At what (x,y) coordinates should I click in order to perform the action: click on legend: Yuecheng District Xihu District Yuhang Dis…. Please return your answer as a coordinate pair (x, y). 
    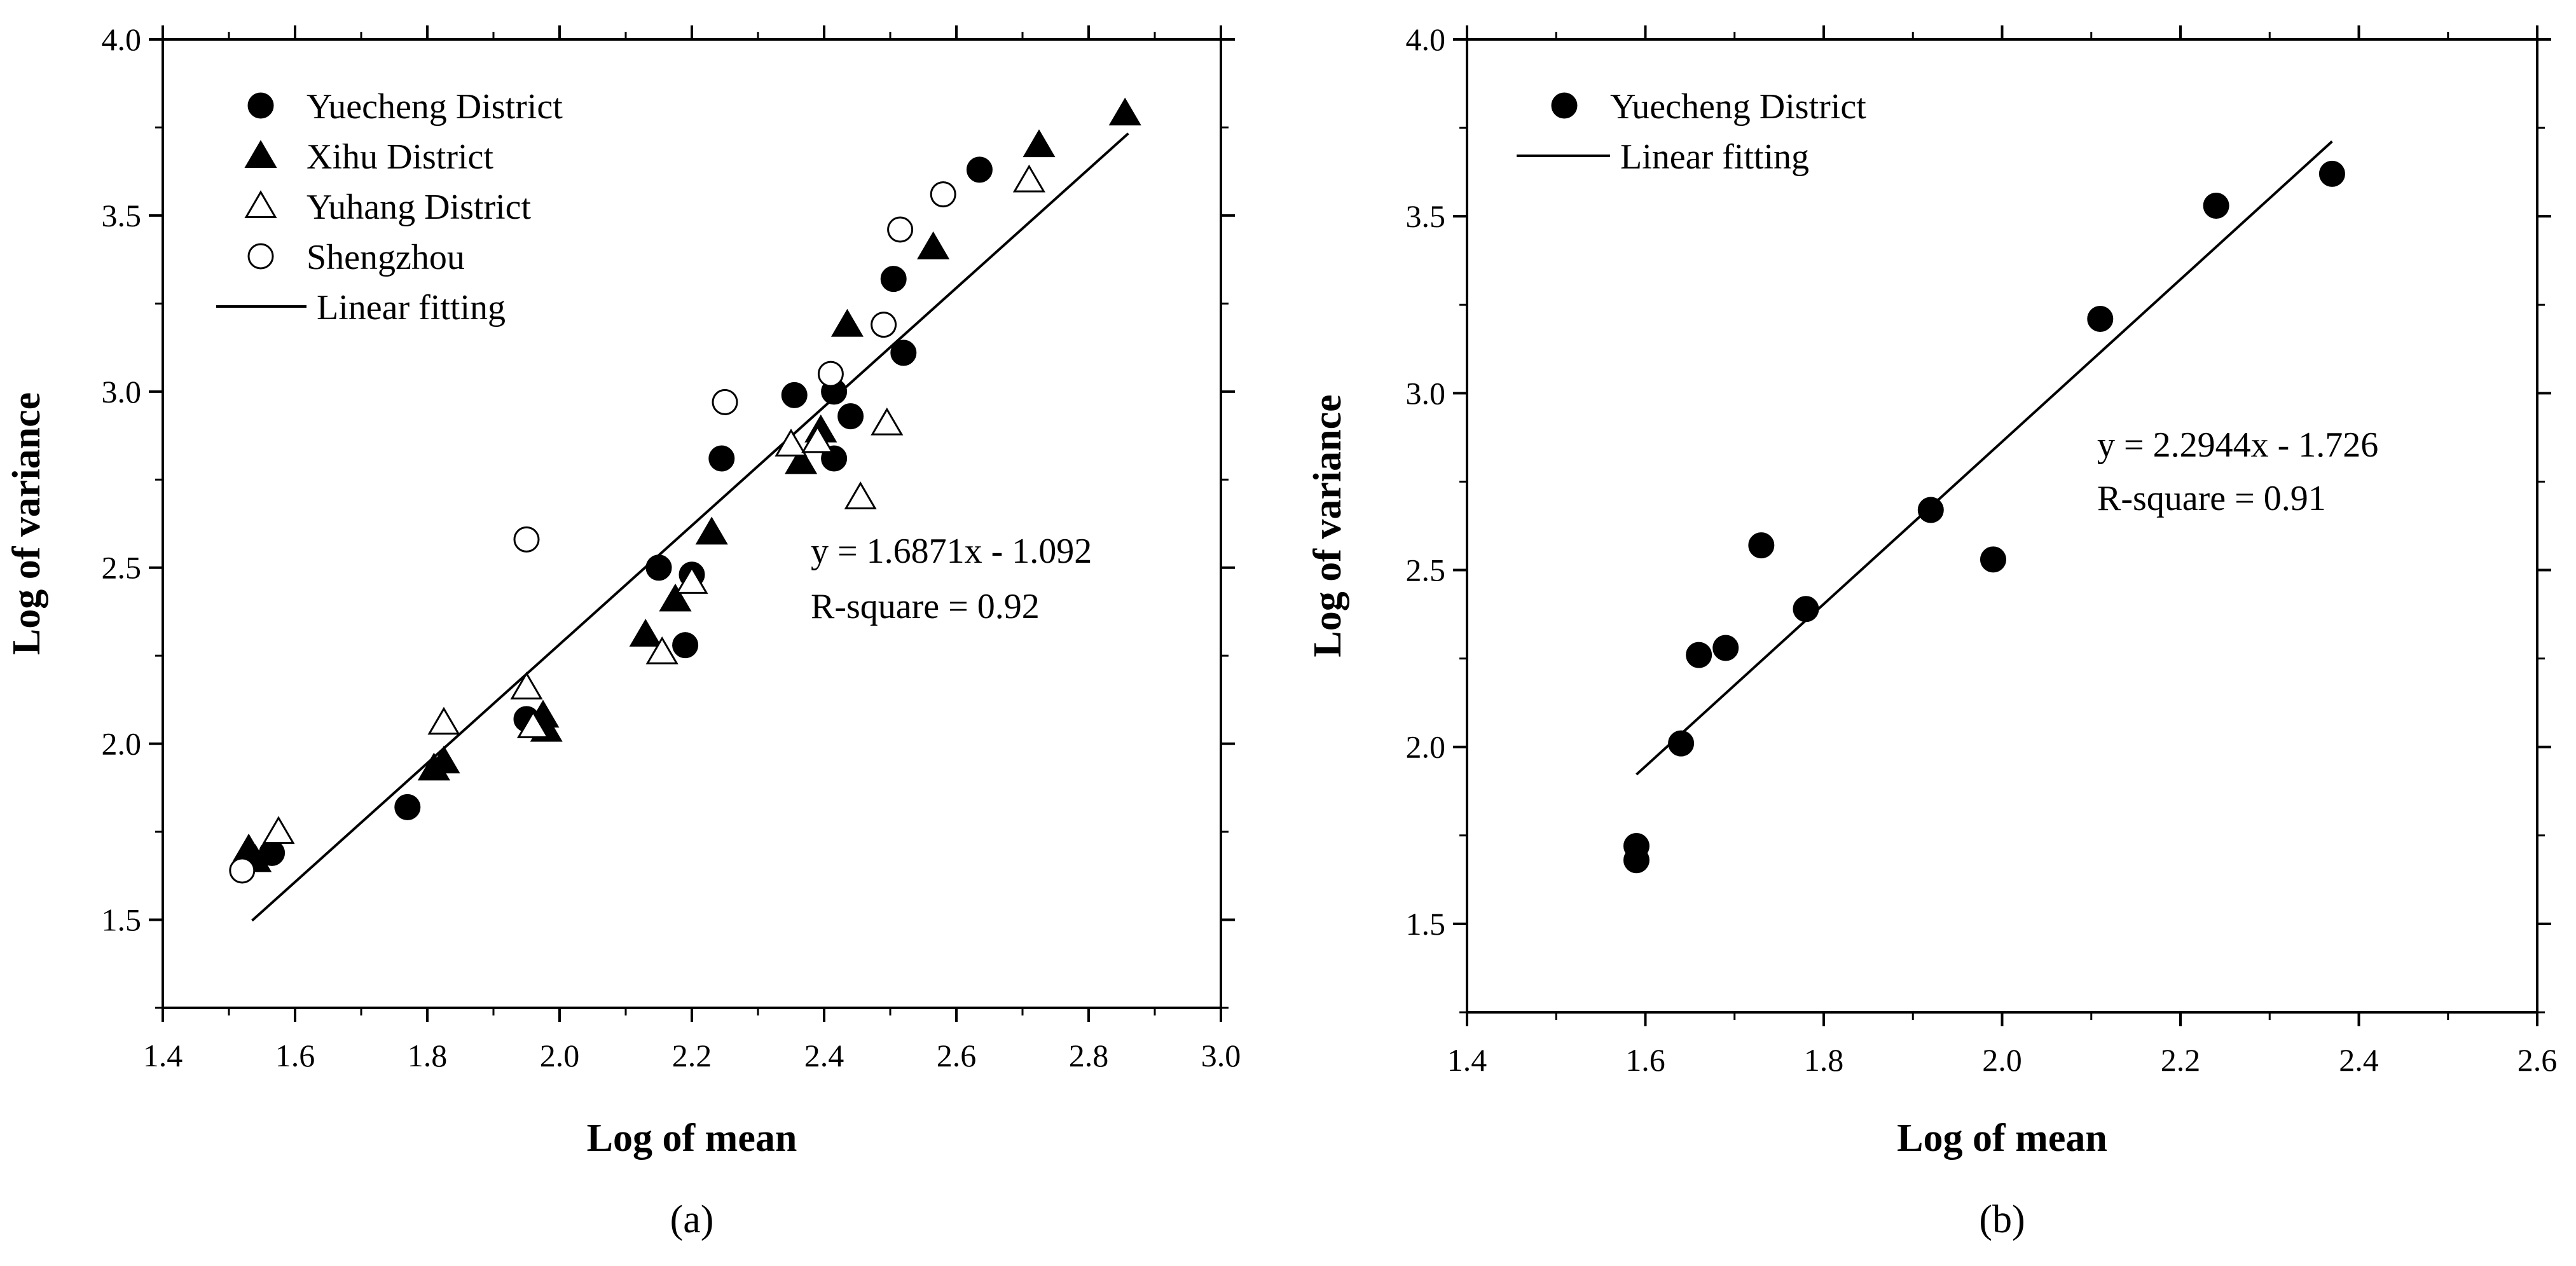
    Looking at the image, I should click on (389, 207).